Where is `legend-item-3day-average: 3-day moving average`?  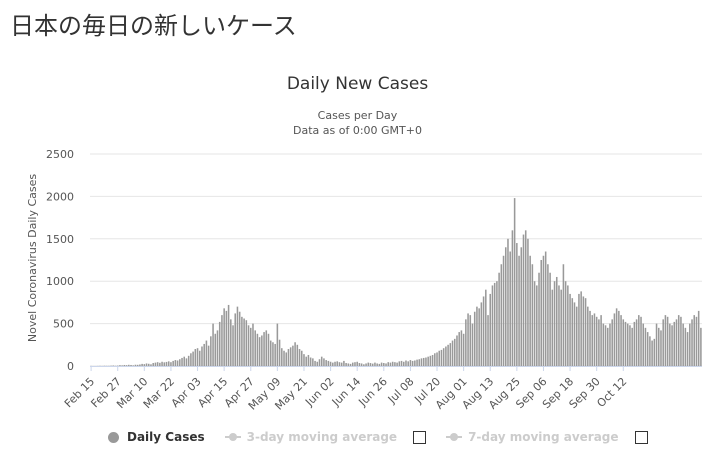 legend-item-3day-average: 3-day moving average is located at coordinates (310, 437).